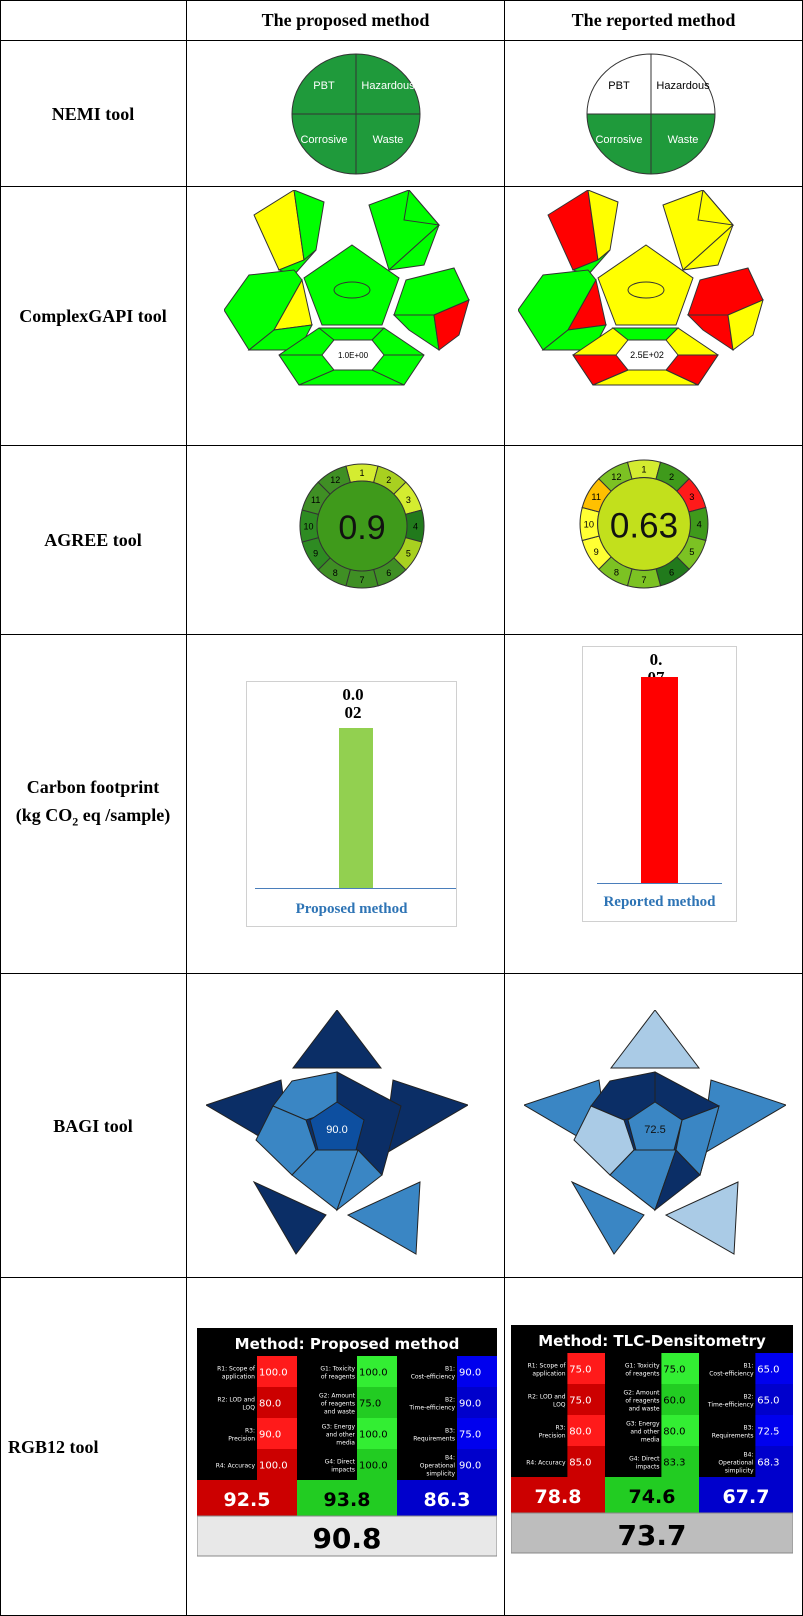 Image resolution: width=803 pixels, height=1616 pixels. Describe the element at coordinates (659, 784) in the screenshot. I see `carbon-chart-reported: 0.074 Reported method` at that location.